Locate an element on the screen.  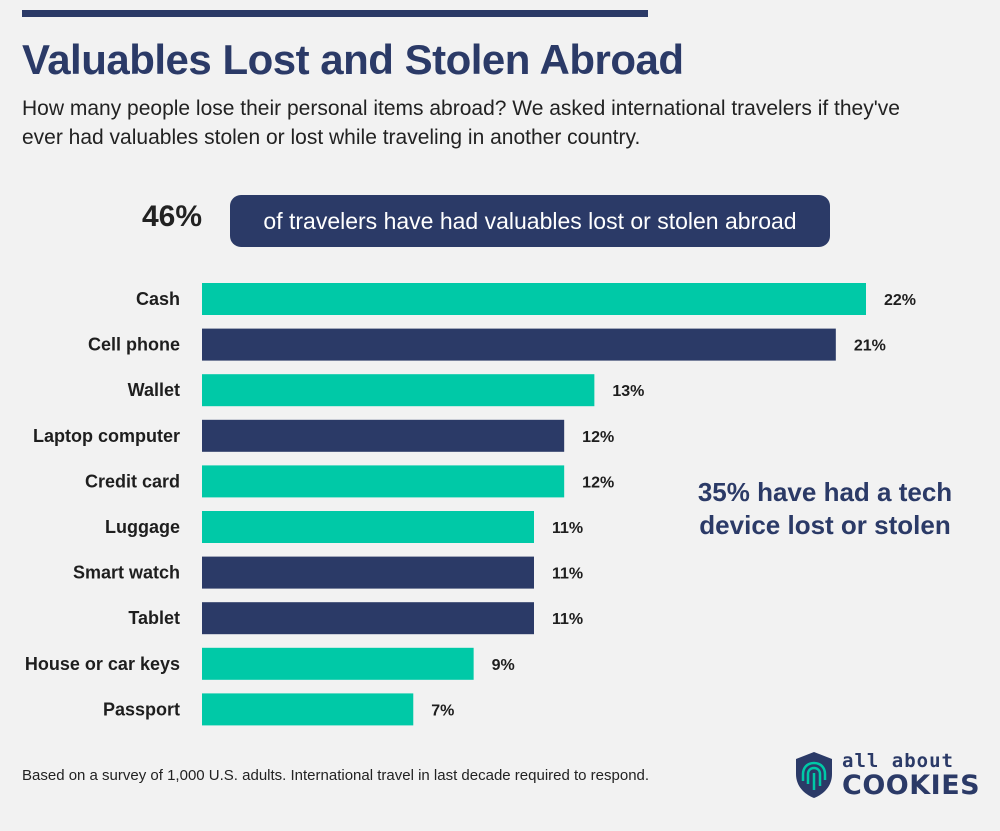
logo-text-bottom: COOKIES is located at coordinates (911, 785).